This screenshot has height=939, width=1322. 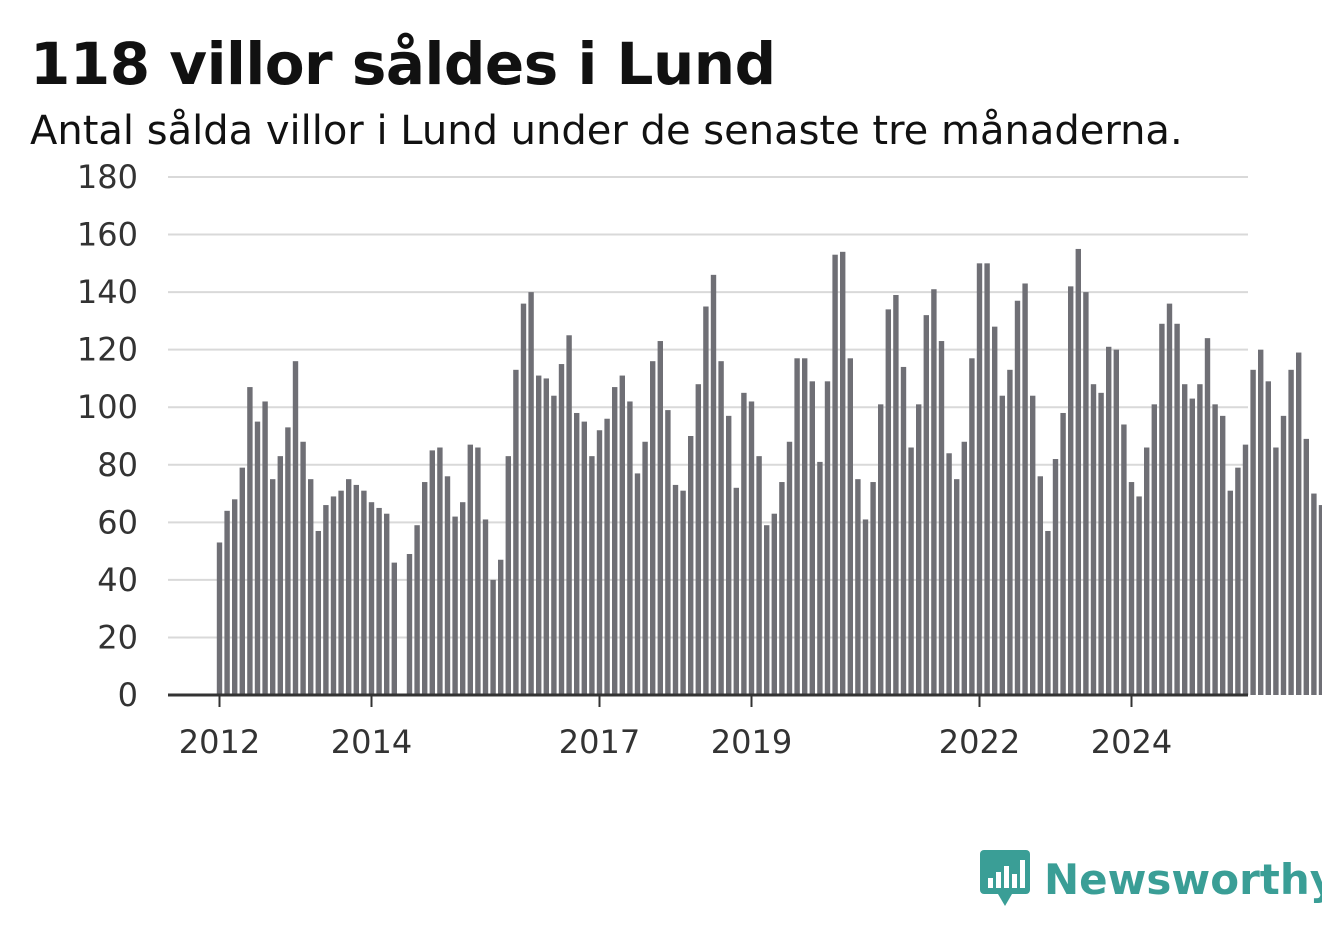 I want to click on x-tick-label: 2024, so click(x=1131, y=742).